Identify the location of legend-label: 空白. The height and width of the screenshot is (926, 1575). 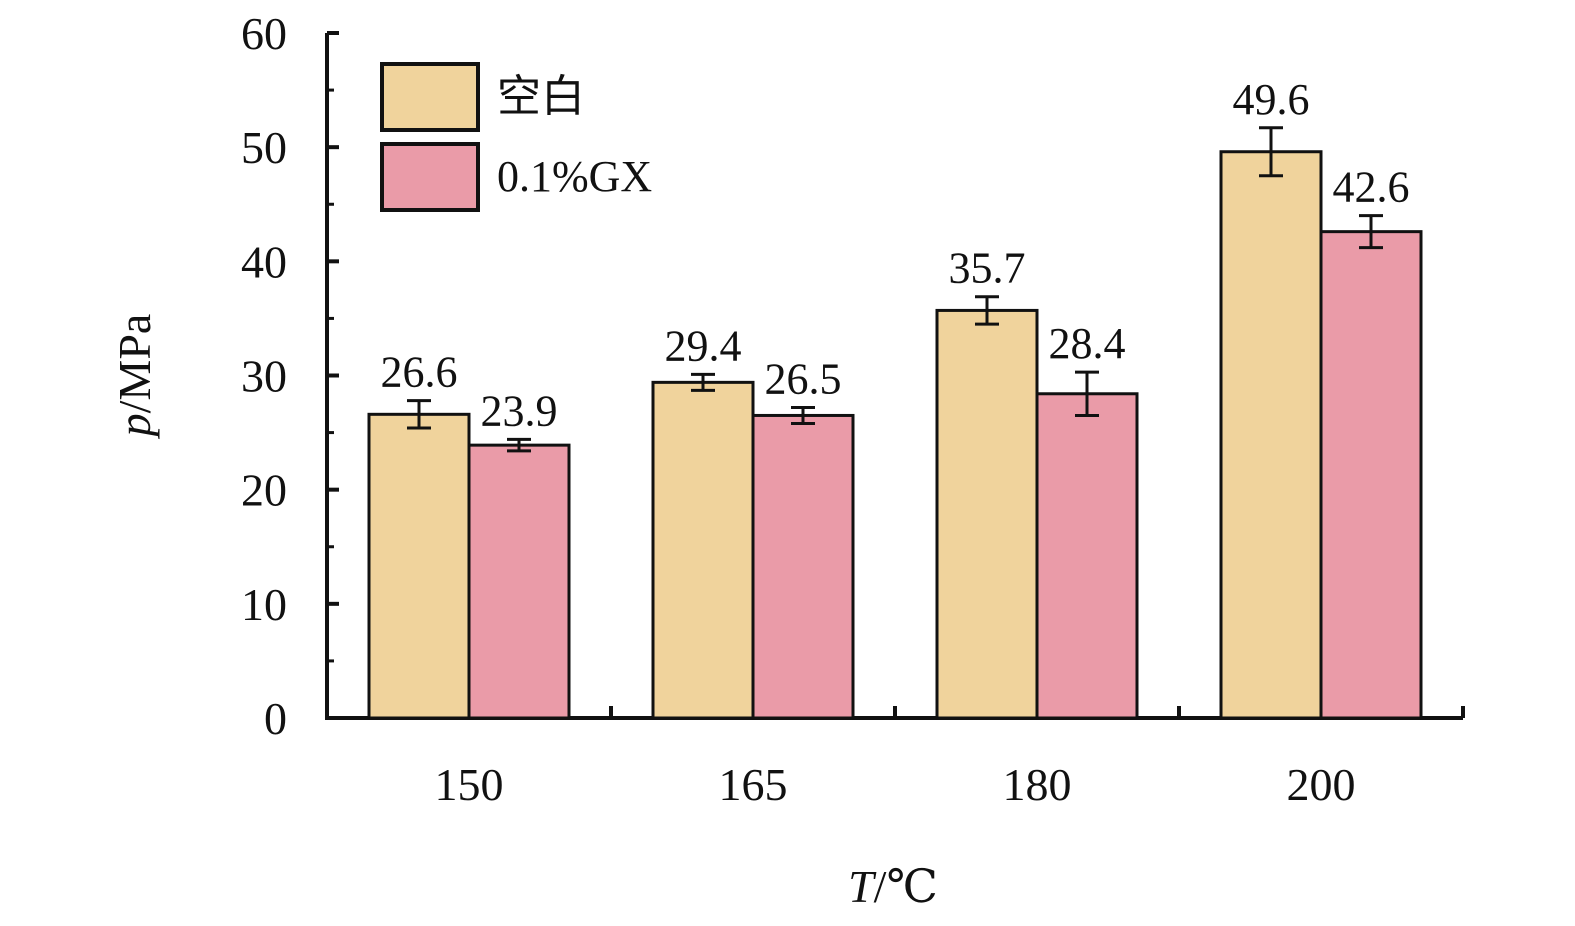
(541, 96).